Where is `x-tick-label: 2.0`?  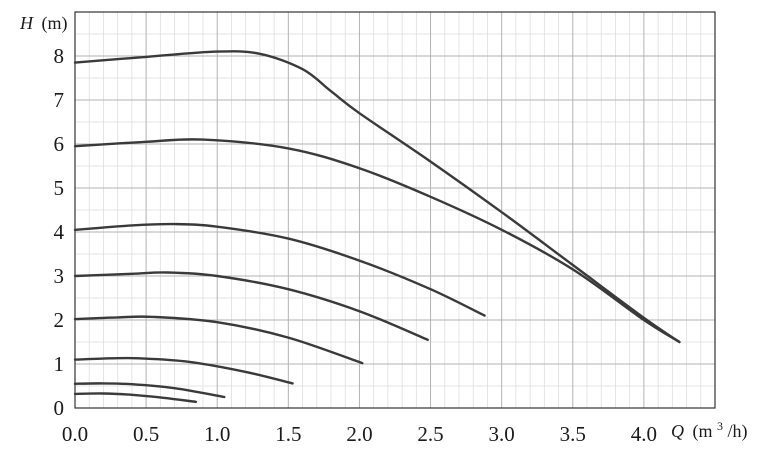
x-tick-label: 2.0 is located at coordinates (359, 434).